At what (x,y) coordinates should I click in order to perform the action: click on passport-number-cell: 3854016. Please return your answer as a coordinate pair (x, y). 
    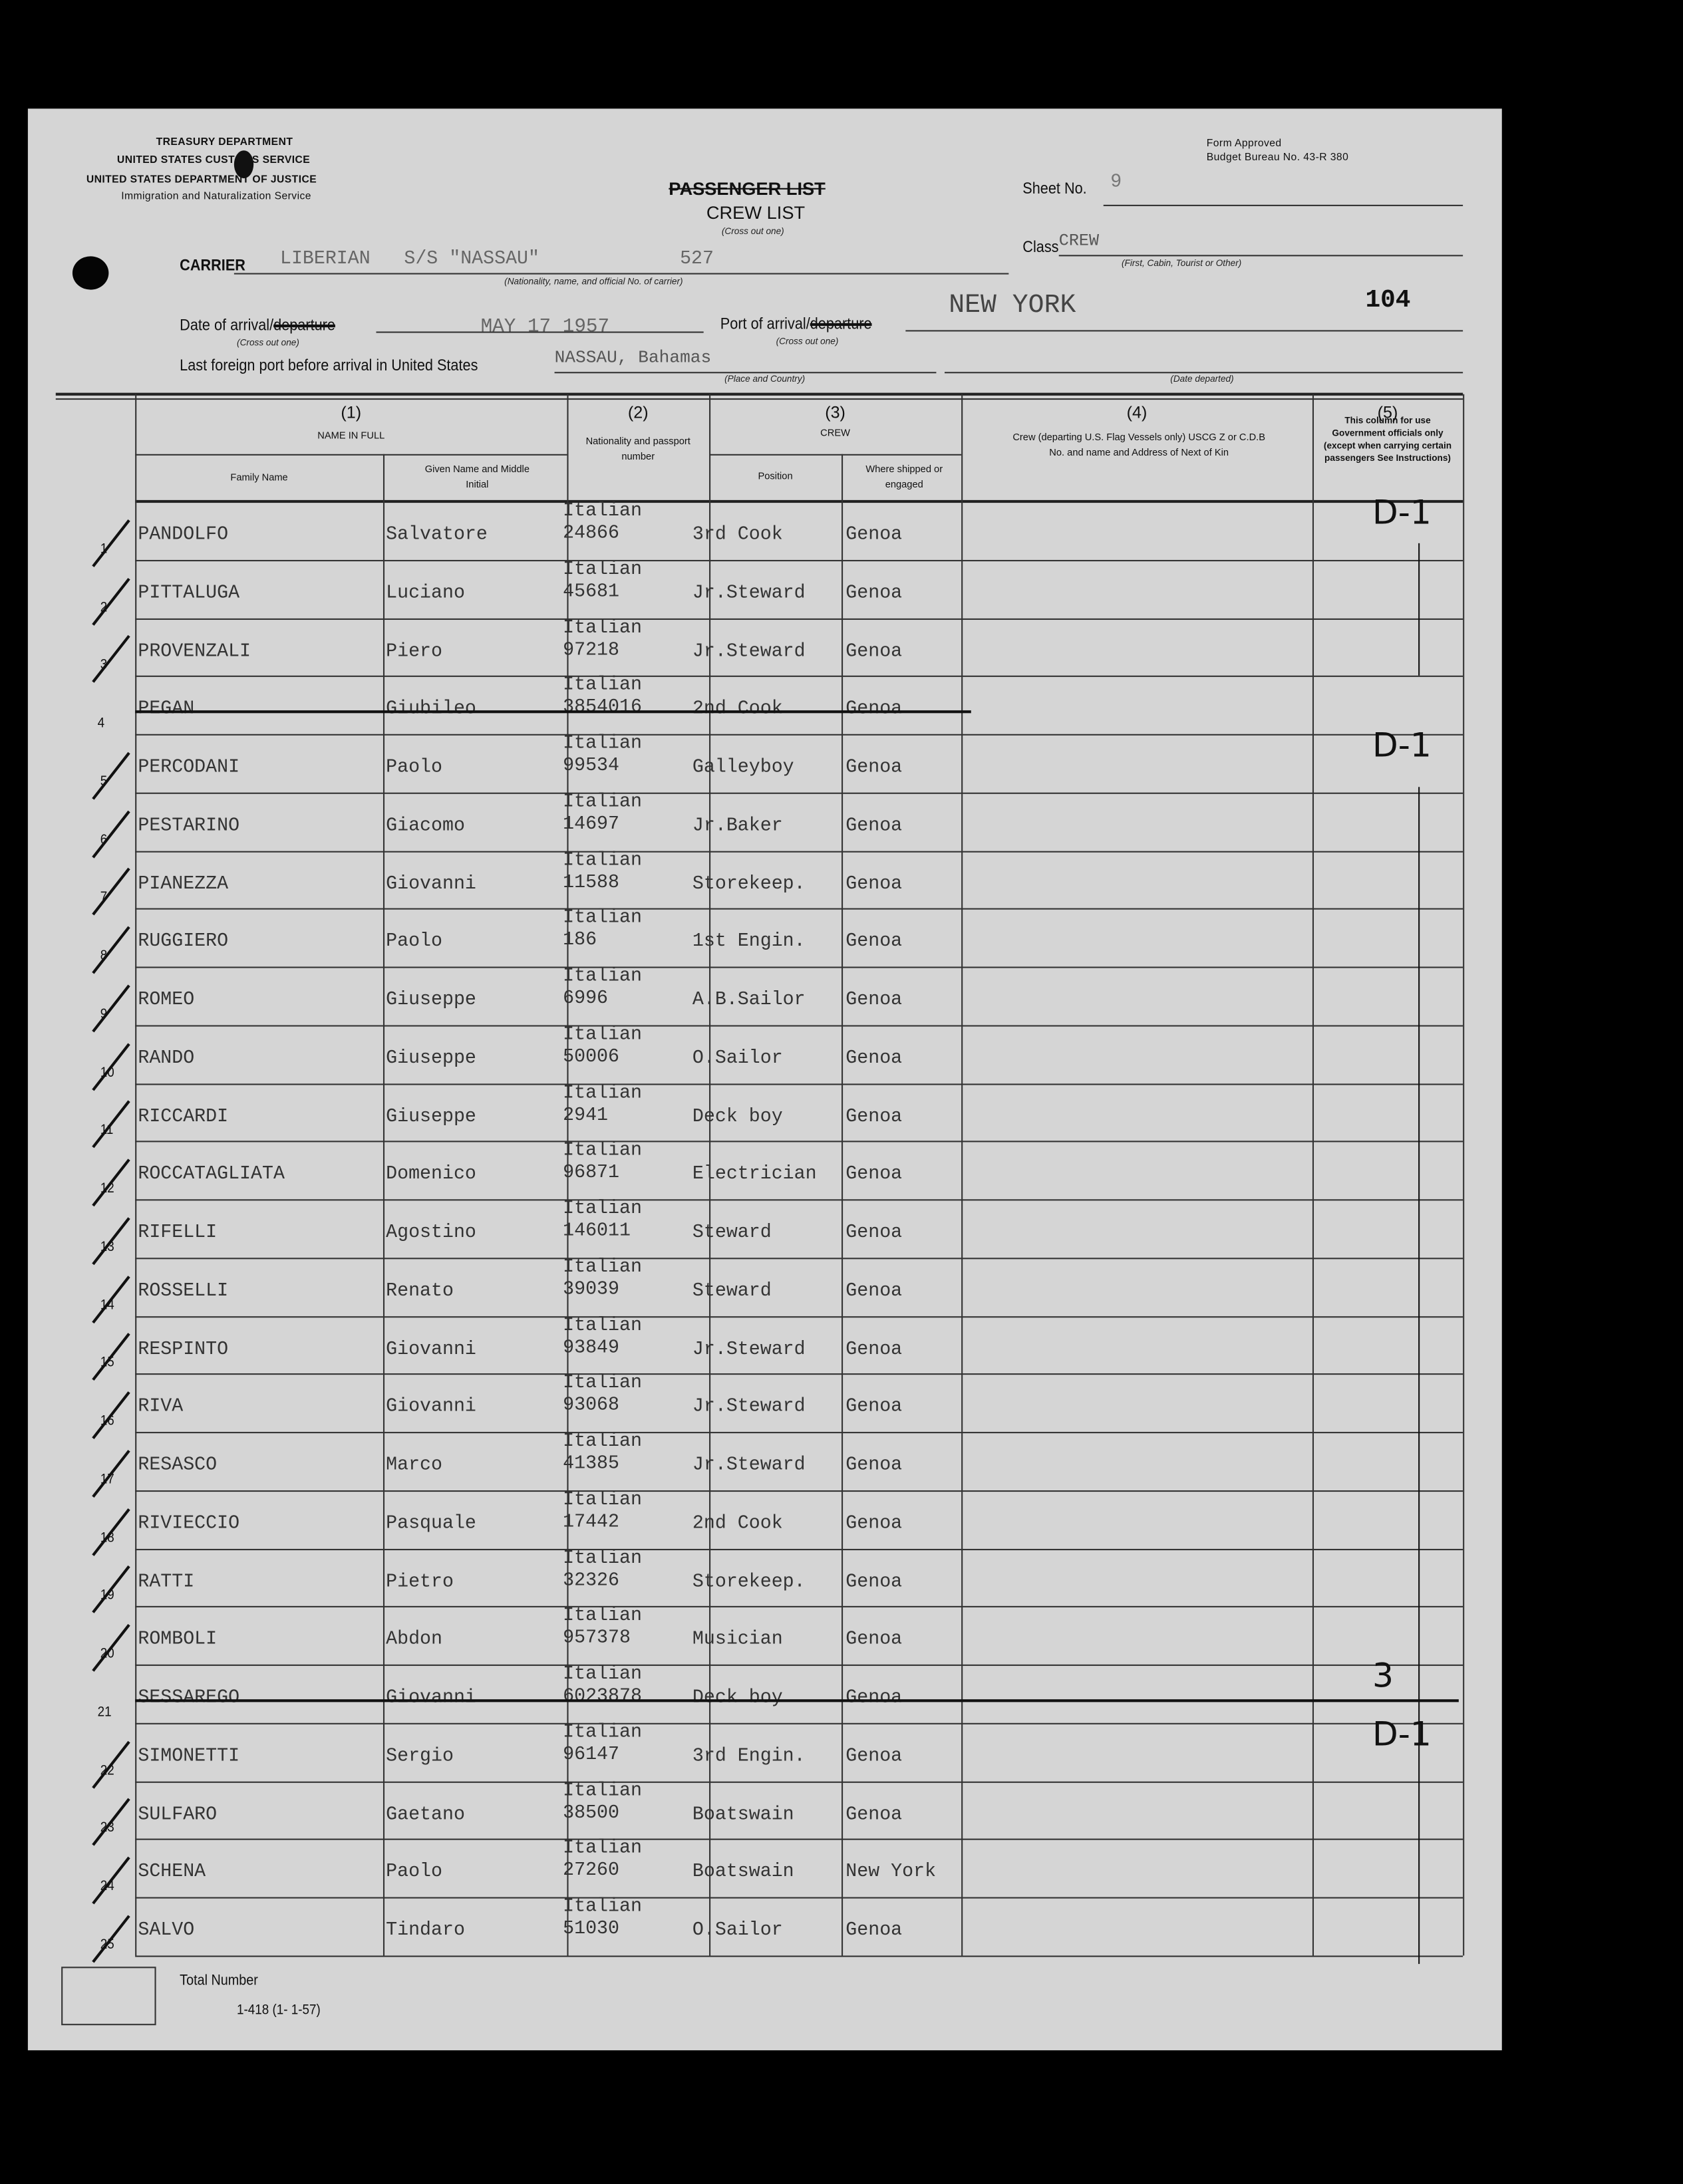
    Looking at the image, I should click on (602, 709).